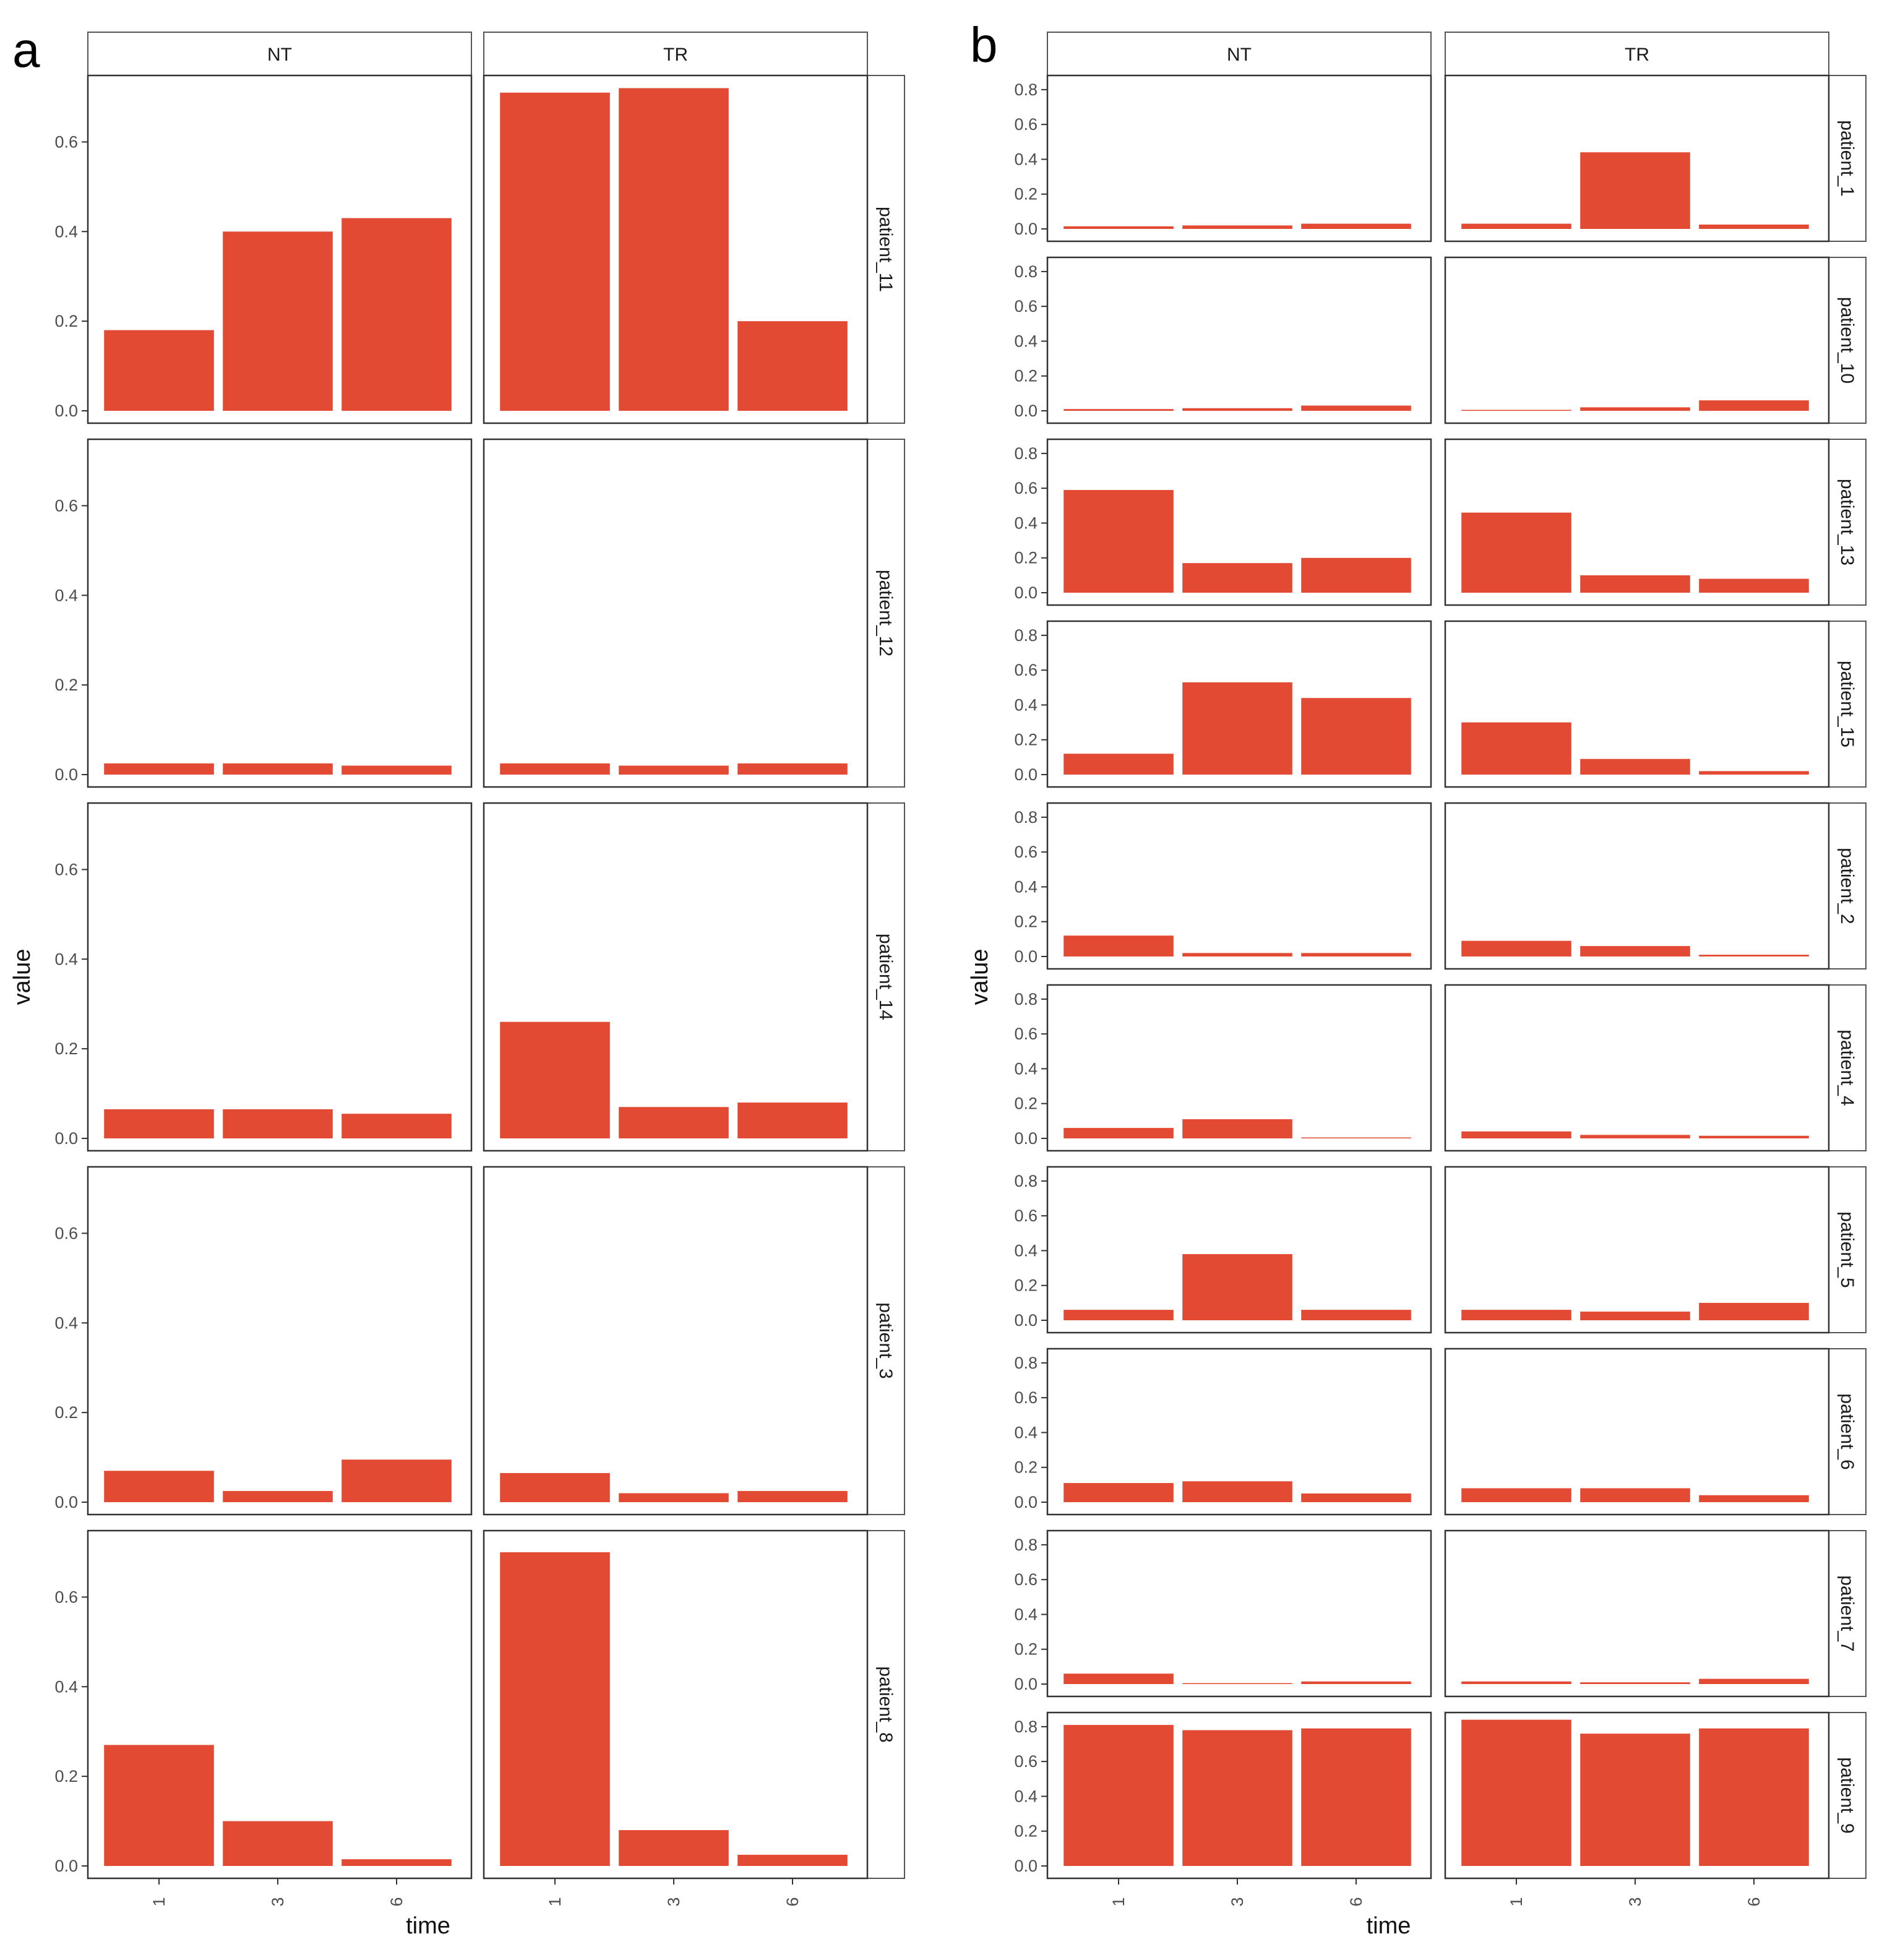 The width and height of the screenshot is (1882, 1960). I want to click on facet-row-label: patient_2, so click(1847, 886).